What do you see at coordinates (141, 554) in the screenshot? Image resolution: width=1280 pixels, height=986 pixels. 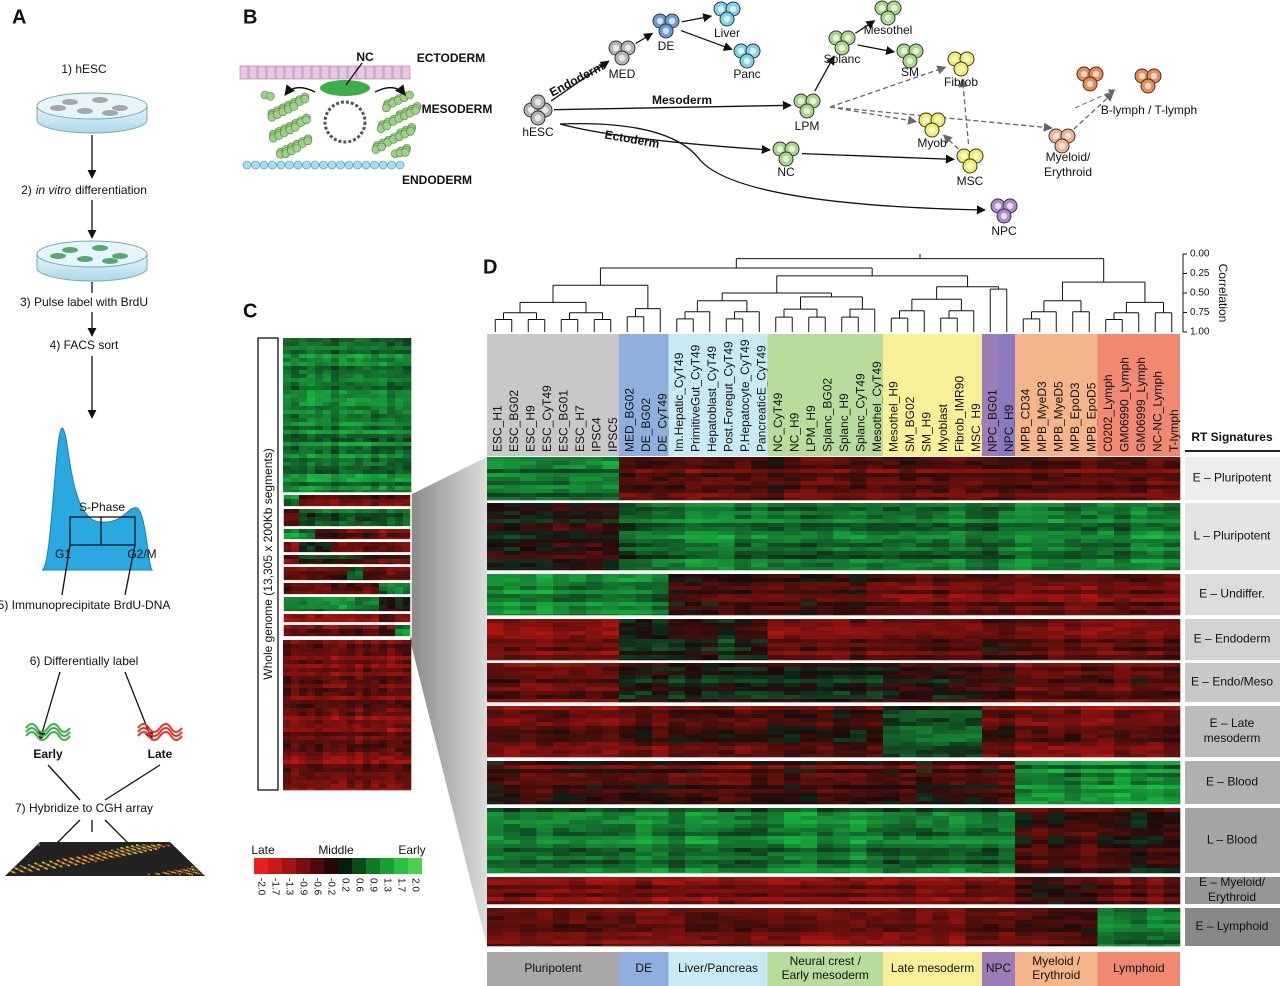 I see `facs-label: G2/M` at bounding box center [141, 554].